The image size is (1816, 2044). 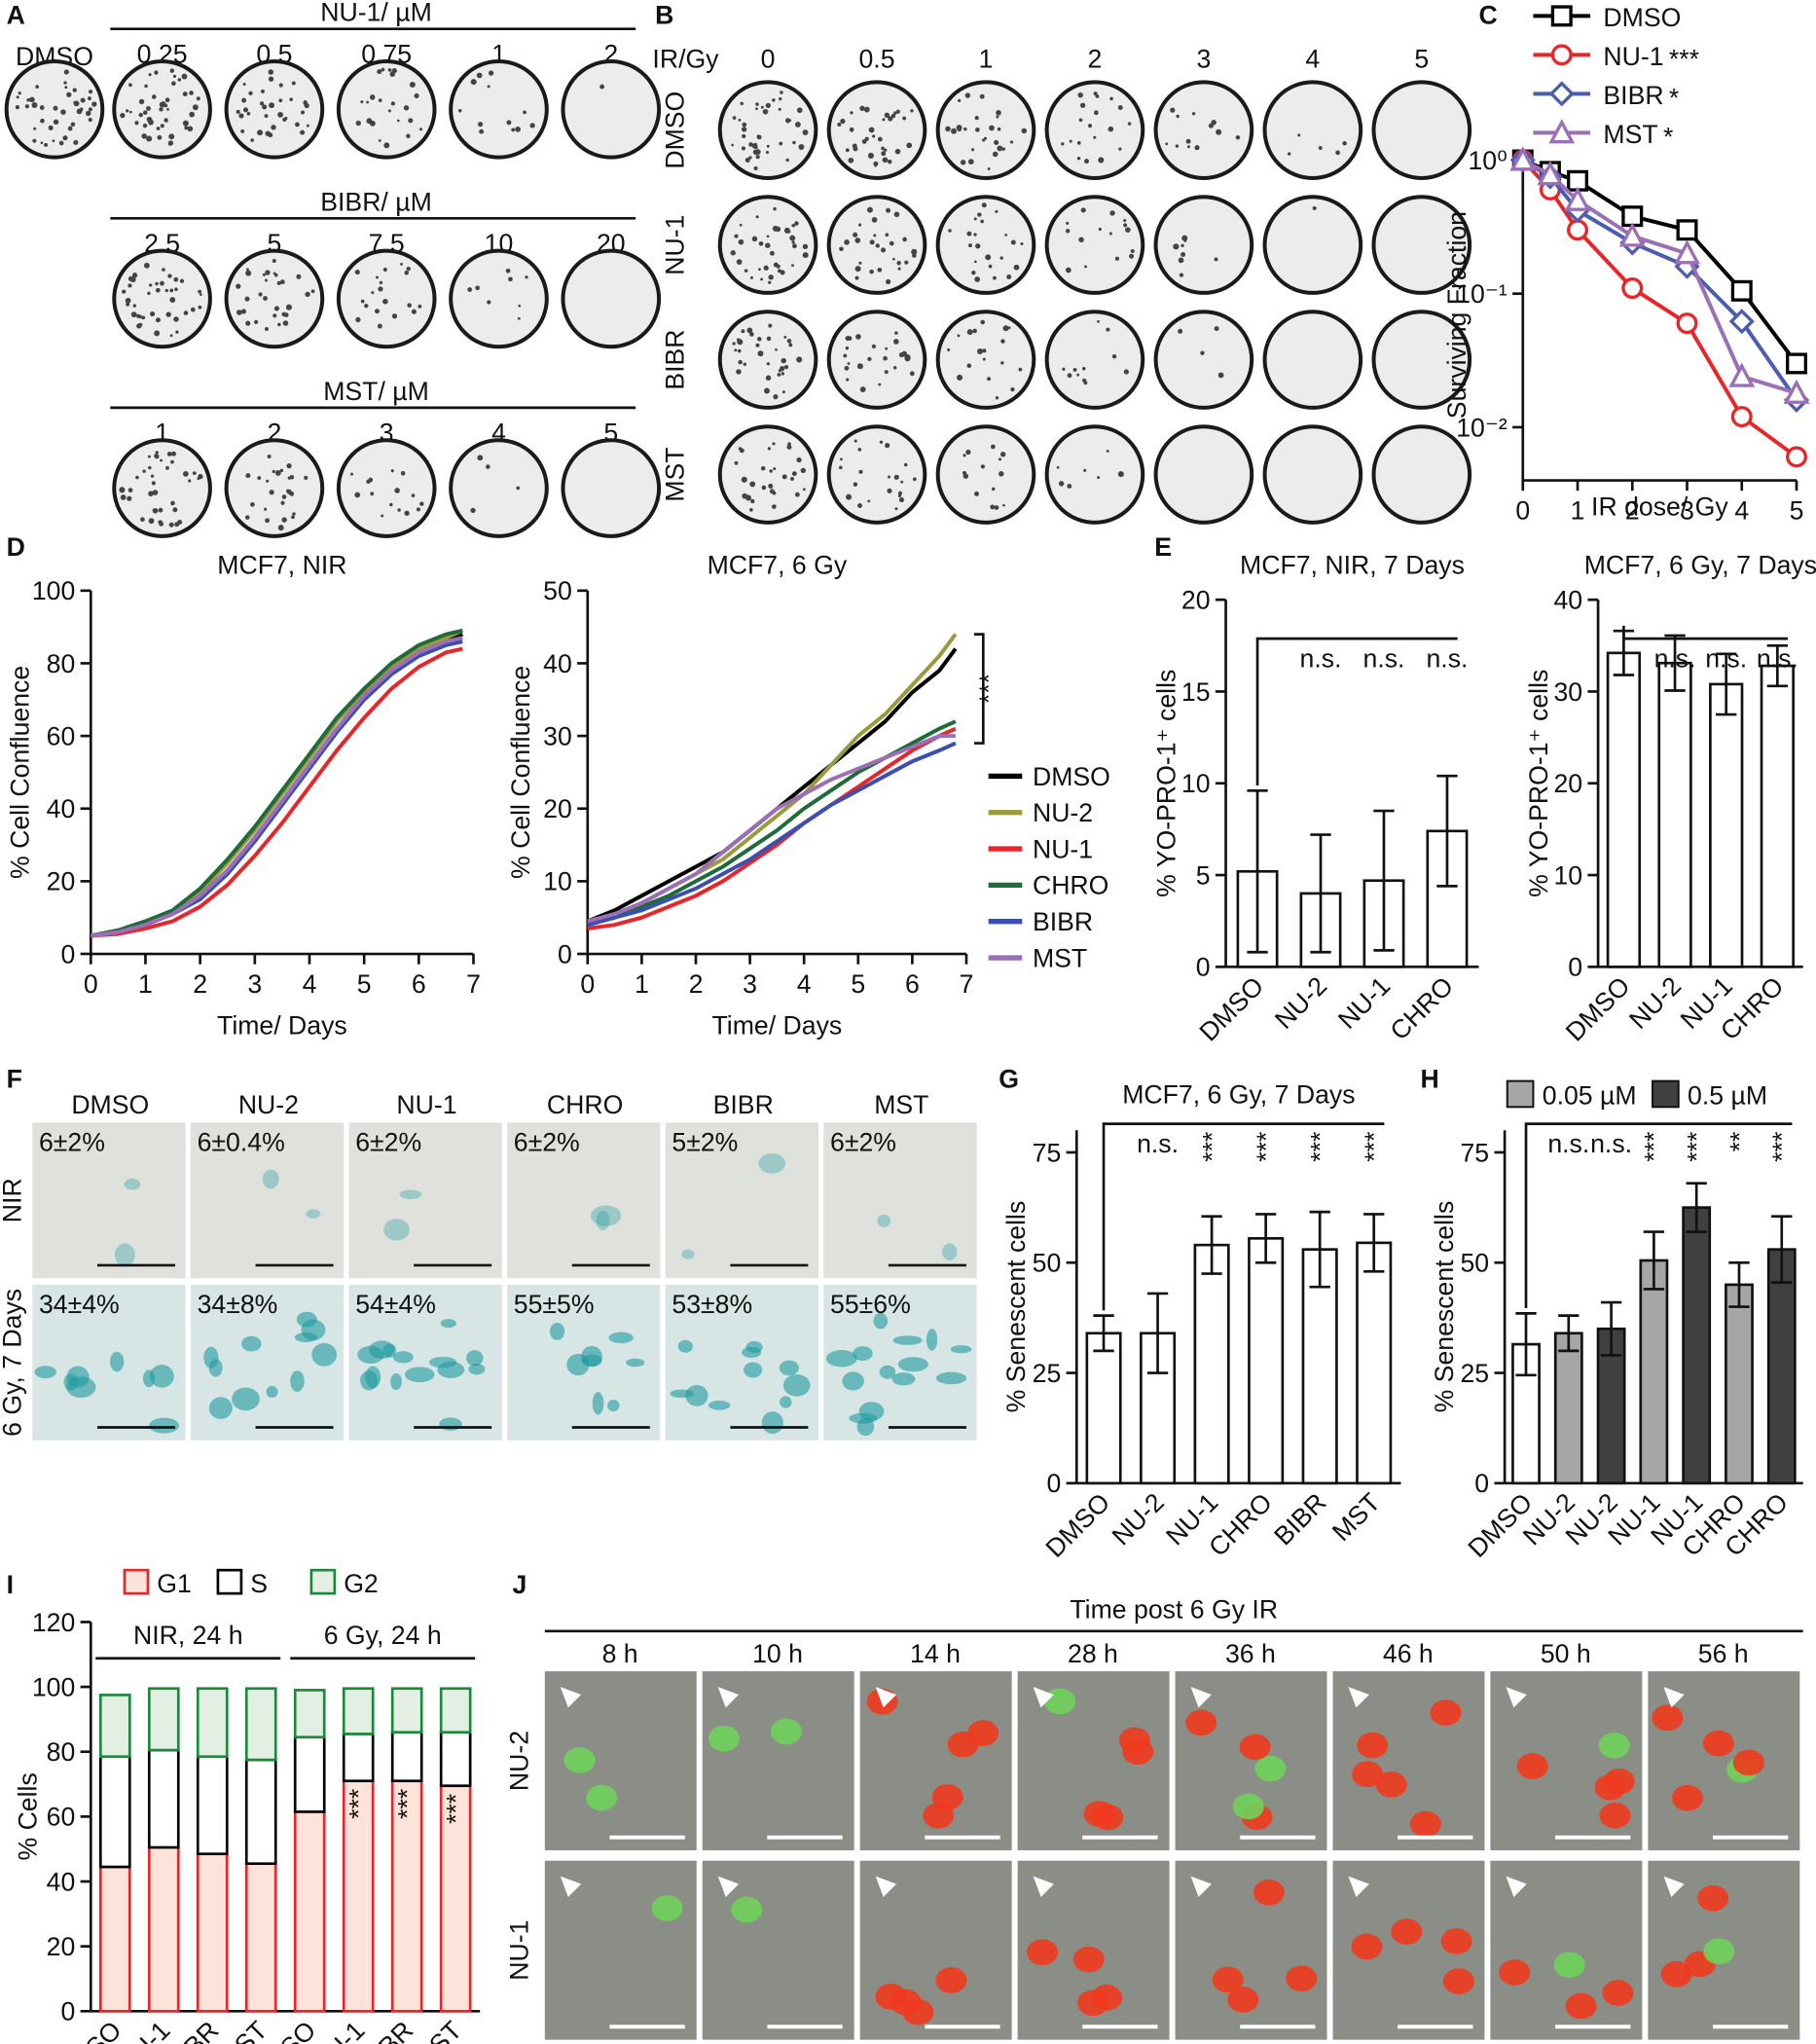 I want to click on group-label: NIR, 24 h, so click(x=188, y=1636).